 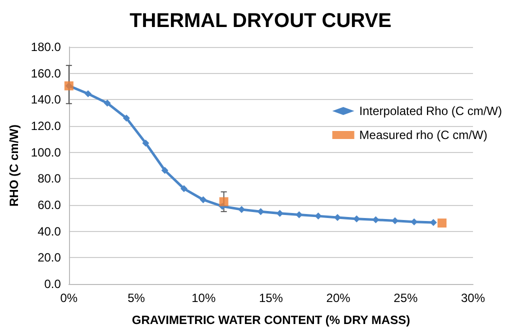 I want to click on legend-label: Interpolated Rho (C cm/W), so click(x=430, y=111).